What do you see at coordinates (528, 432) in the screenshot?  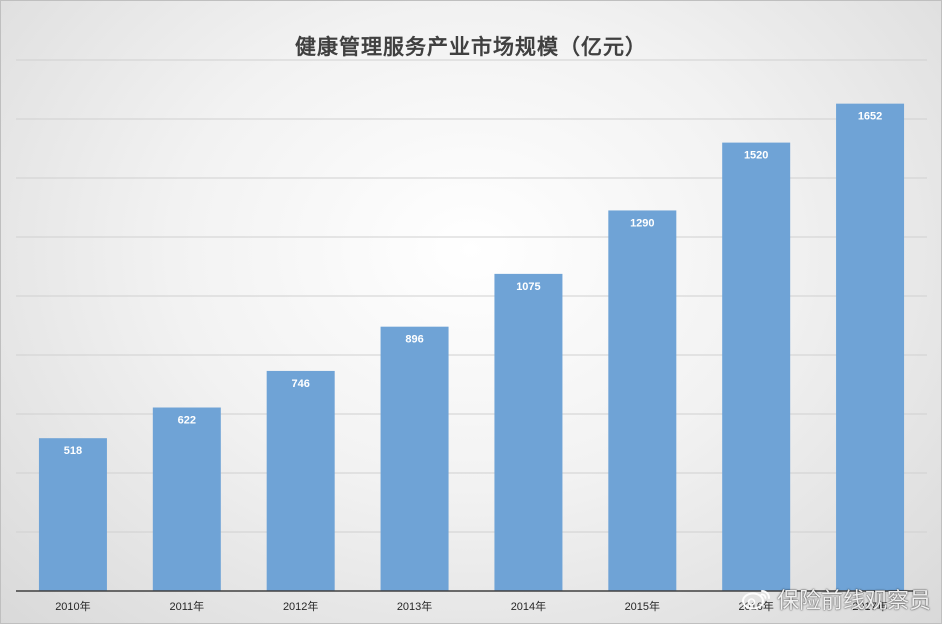 I see `bar-2014年` at bounding box center [528, 432].